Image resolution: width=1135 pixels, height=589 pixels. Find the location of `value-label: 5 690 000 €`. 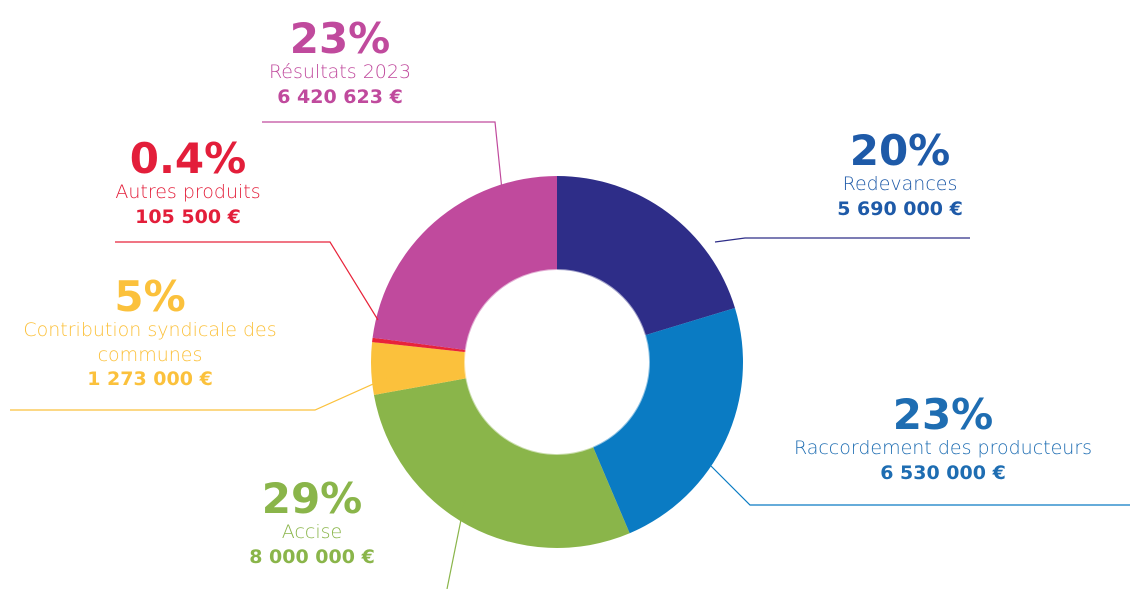

value-label: 5 690 000 € is located at coordinates (900, 208).